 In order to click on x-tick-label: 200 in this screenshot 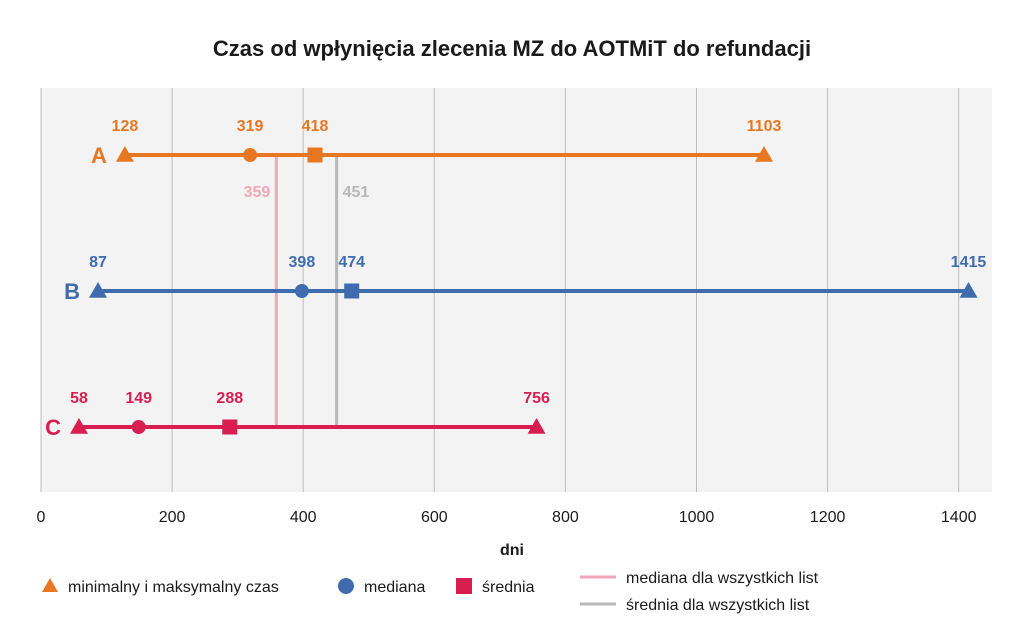, I will do `click(172, 517)`.